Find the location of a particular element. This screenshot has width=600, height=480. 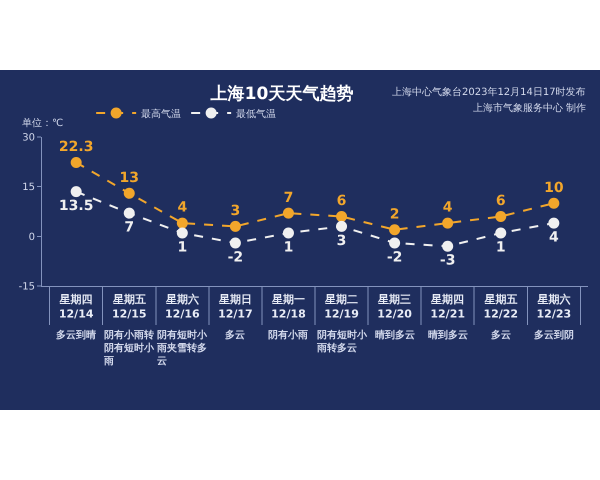

x-tick-label: 星期六 12/16 is located at coordinates (182, 306).